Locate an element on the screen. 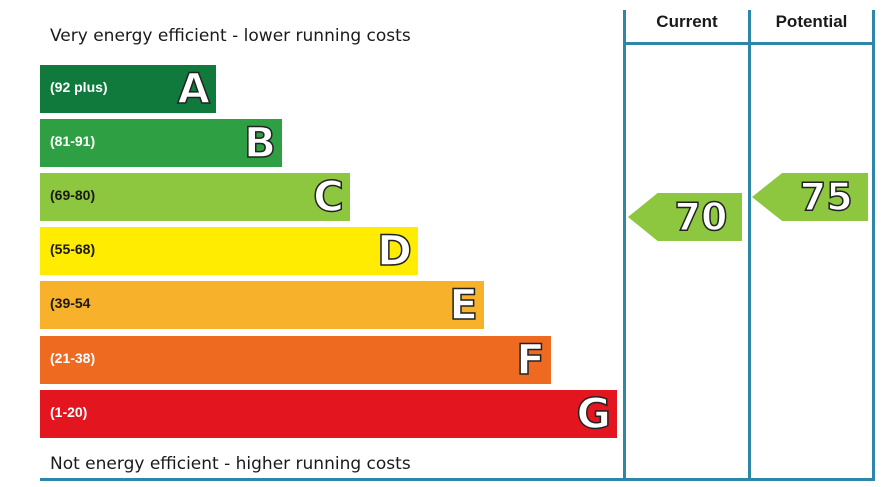 The width and height of the screenshot is (886, 487). current-rating-value: 70 is located at coordinates (701, 217).